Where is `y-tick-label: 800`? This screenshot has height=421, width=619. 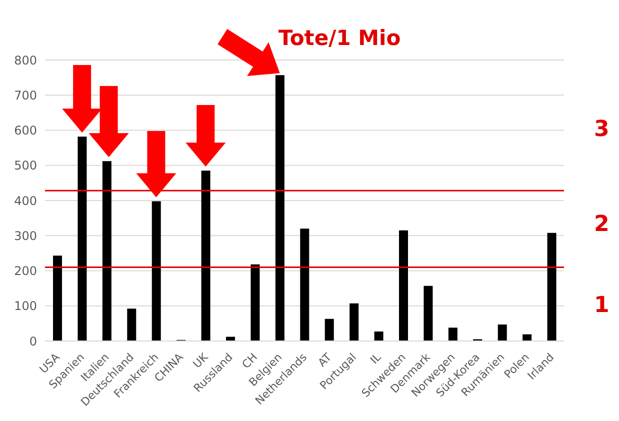 y-tick-label: 800 is located at coordinates (25, 60).